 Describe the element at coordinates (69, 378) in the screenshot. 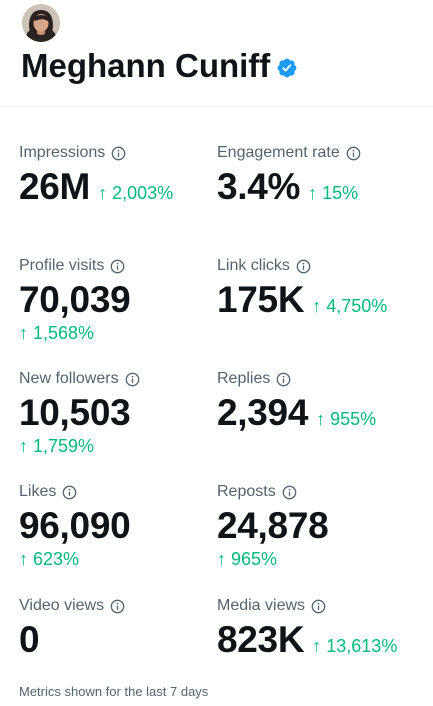

I see `metric-label: New followers` at that location.